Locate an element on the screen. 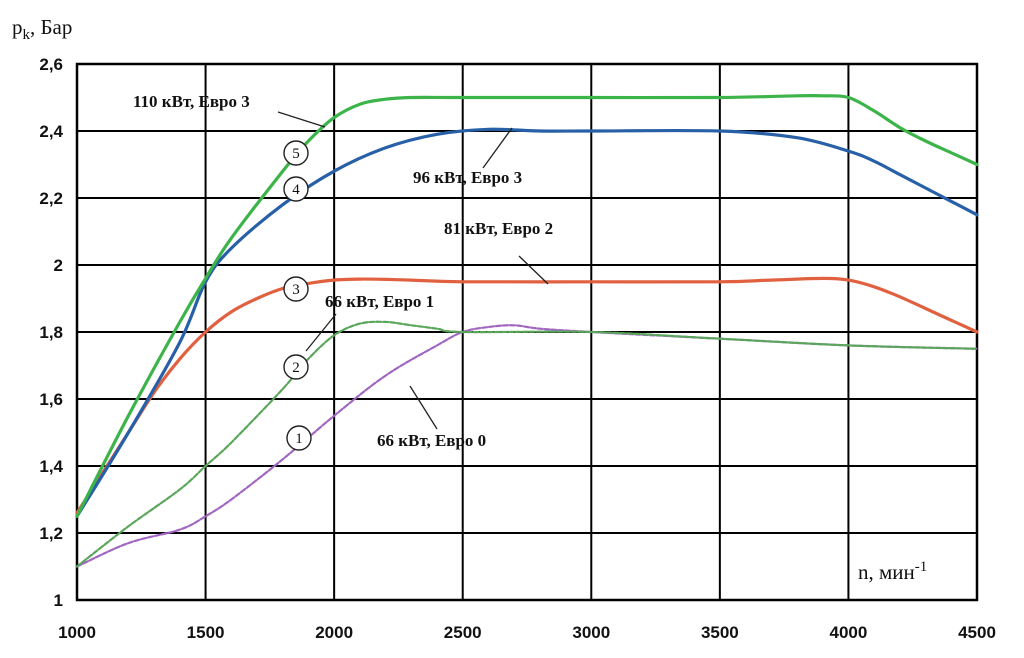 Image resolution: width=1024 pixels, height=658 pixels. x-tick-label: 3000 is located at coordinates (591, 632).